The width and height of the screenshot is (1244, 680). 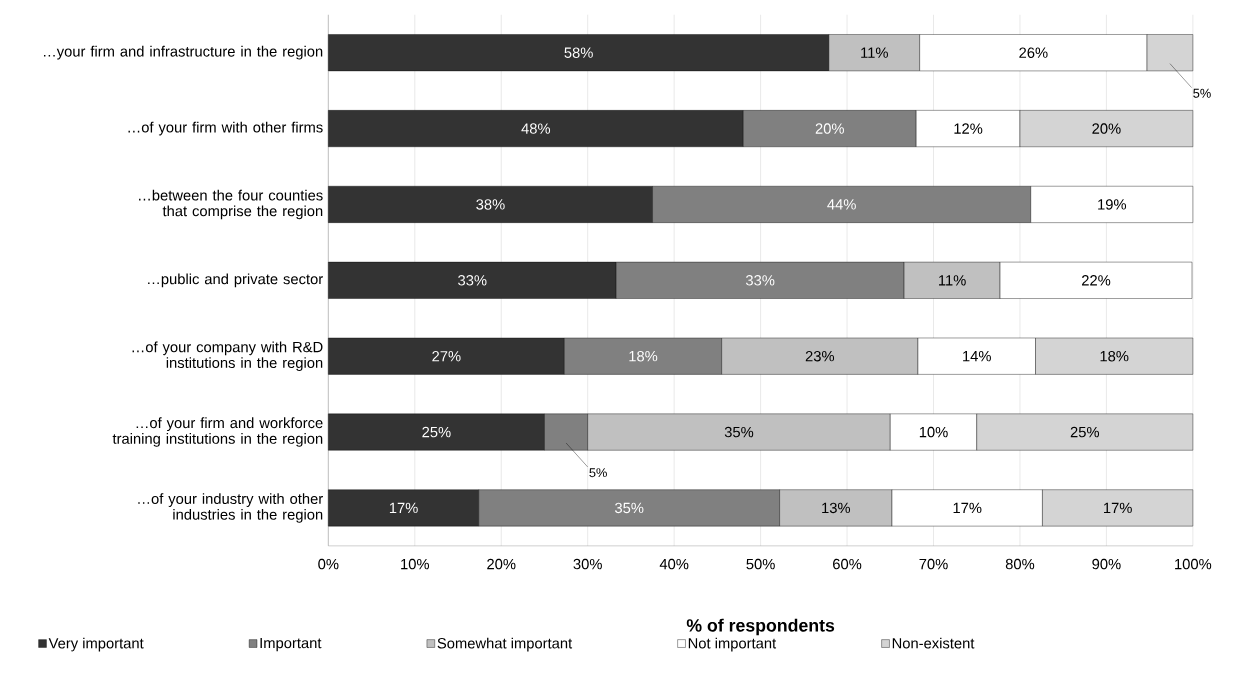 I want to click on x-tick-label: 40%, so click(x=674, y=564).